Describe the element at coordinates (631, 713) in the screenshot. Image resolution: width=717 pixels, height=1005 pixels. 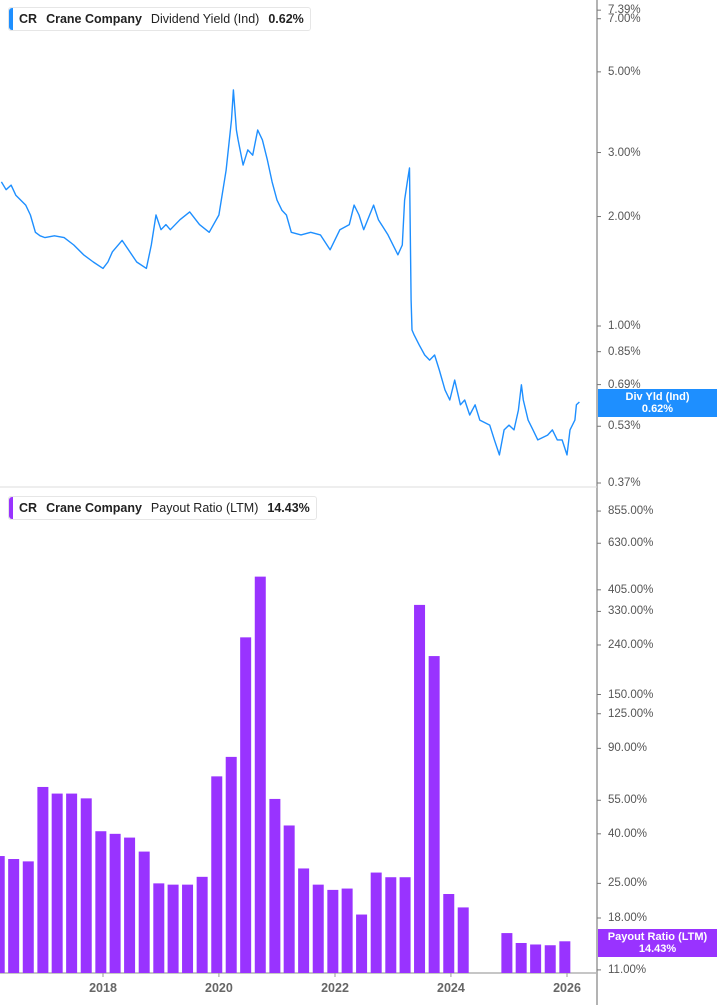
I see `payout-axis-tick-label: 125.00%` at that location.